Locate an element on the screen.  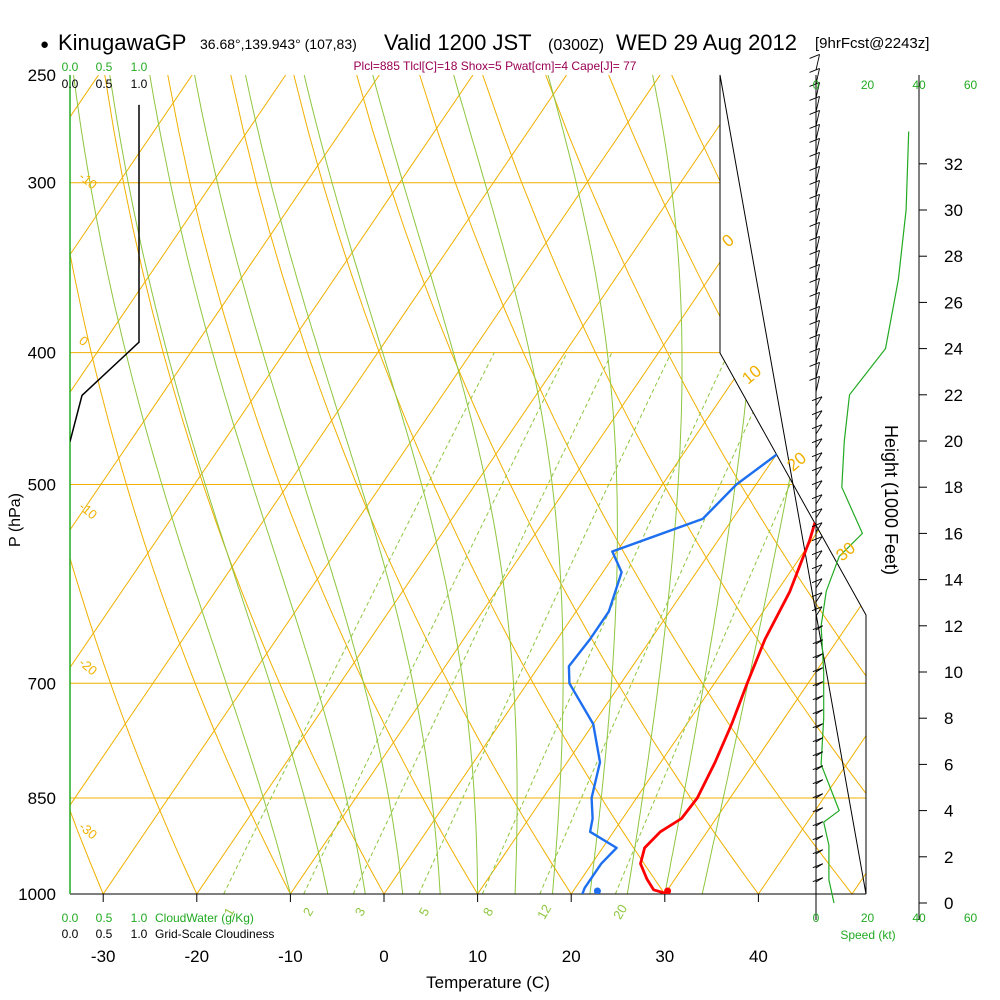
pressure-tick-label: 400 is located at coordinates (42, 353).